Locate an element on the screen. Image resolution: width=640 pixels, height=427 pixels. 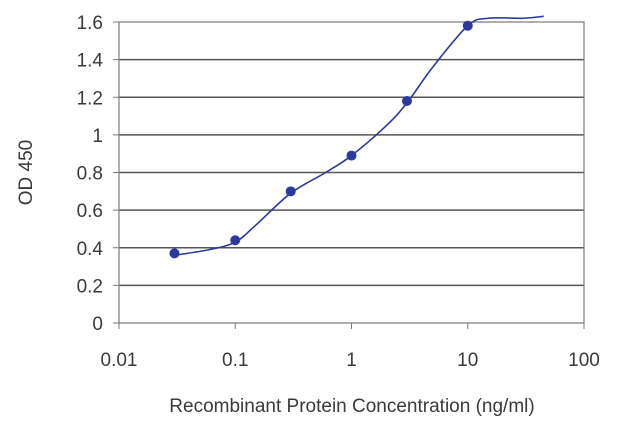
x-tick-label: 100 is located at coordinates (584, 360).